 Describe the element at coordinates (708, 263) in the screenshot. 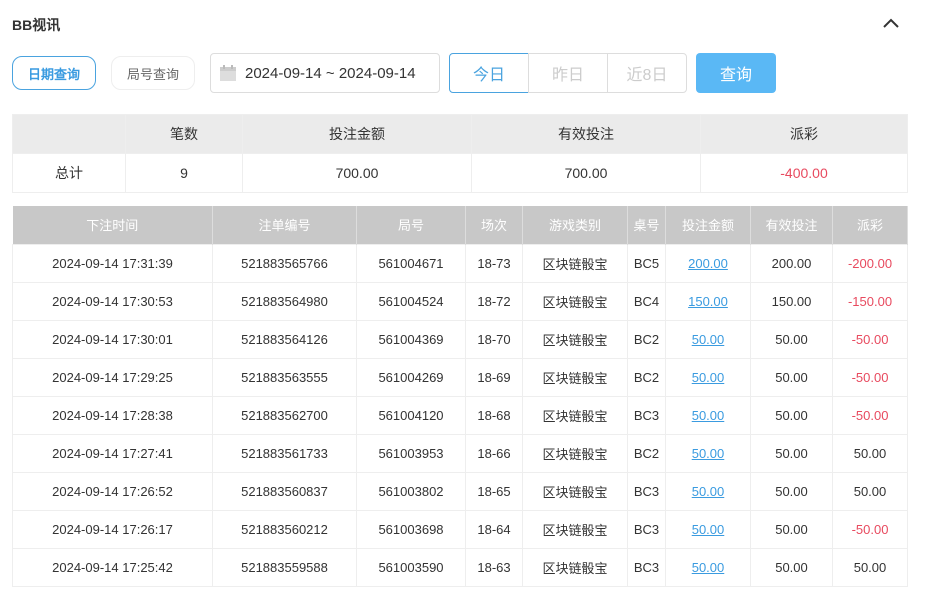

I see `bet-amount-link: 200.00` at that location.